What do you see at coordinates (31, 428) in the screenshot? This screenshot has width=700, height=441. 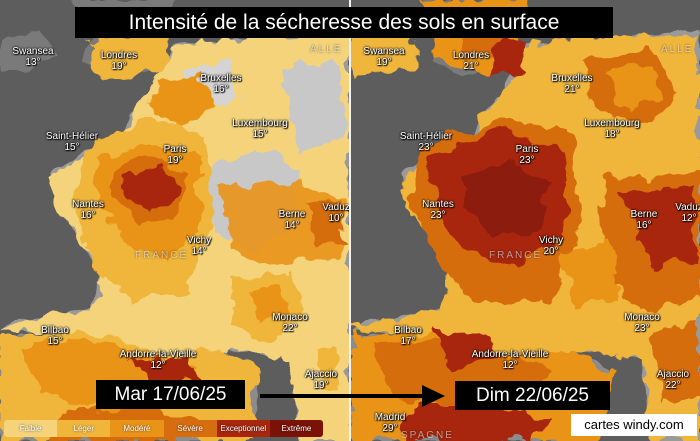 I see `legend-item-faible: Faible` at bounding box center [31, 428].